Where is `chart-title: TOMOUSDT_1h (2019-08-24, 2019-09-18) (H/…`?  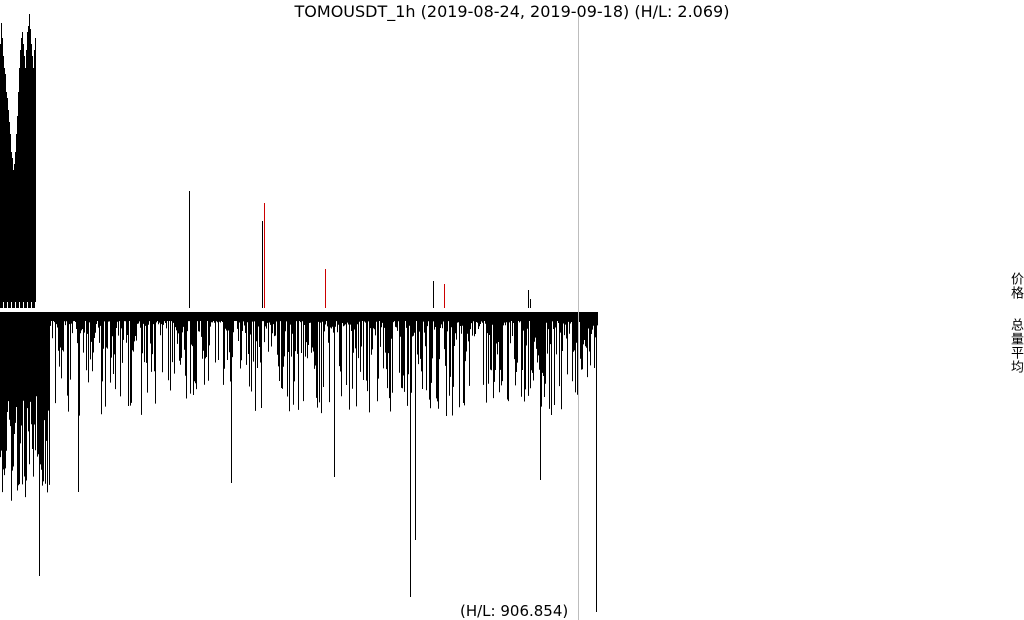
chart-title: TOMOUSDT_1h (2019-08-24, 2019-09-18) (H/… is located at coordinates (512, 11).